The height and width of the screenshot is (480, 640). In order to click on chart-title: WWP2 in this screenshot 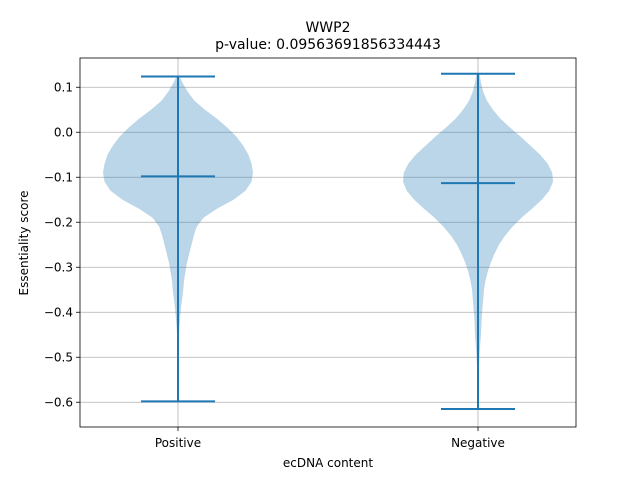, I will do `click(327, 28)`.